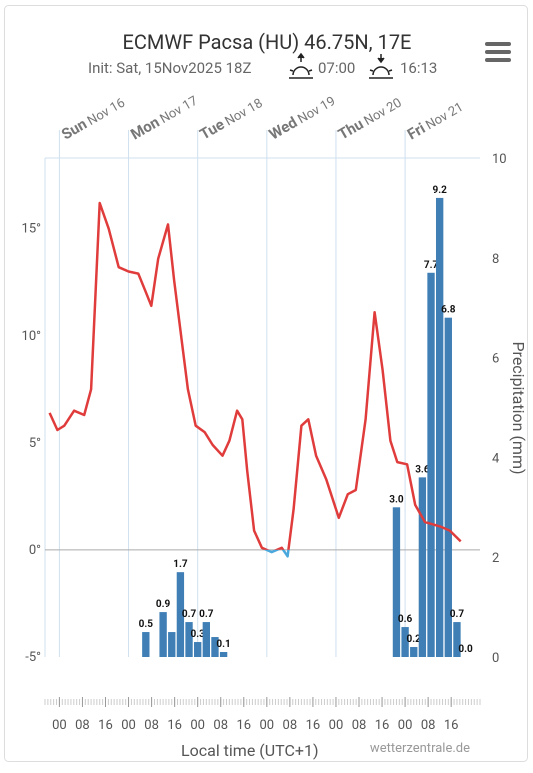 The height and width of the screenshot is (773, 533). What do you see at coordinates (495, 558) in the screenshot?
I see `y2-tick-label: 2` at bounding box center [495, 558].